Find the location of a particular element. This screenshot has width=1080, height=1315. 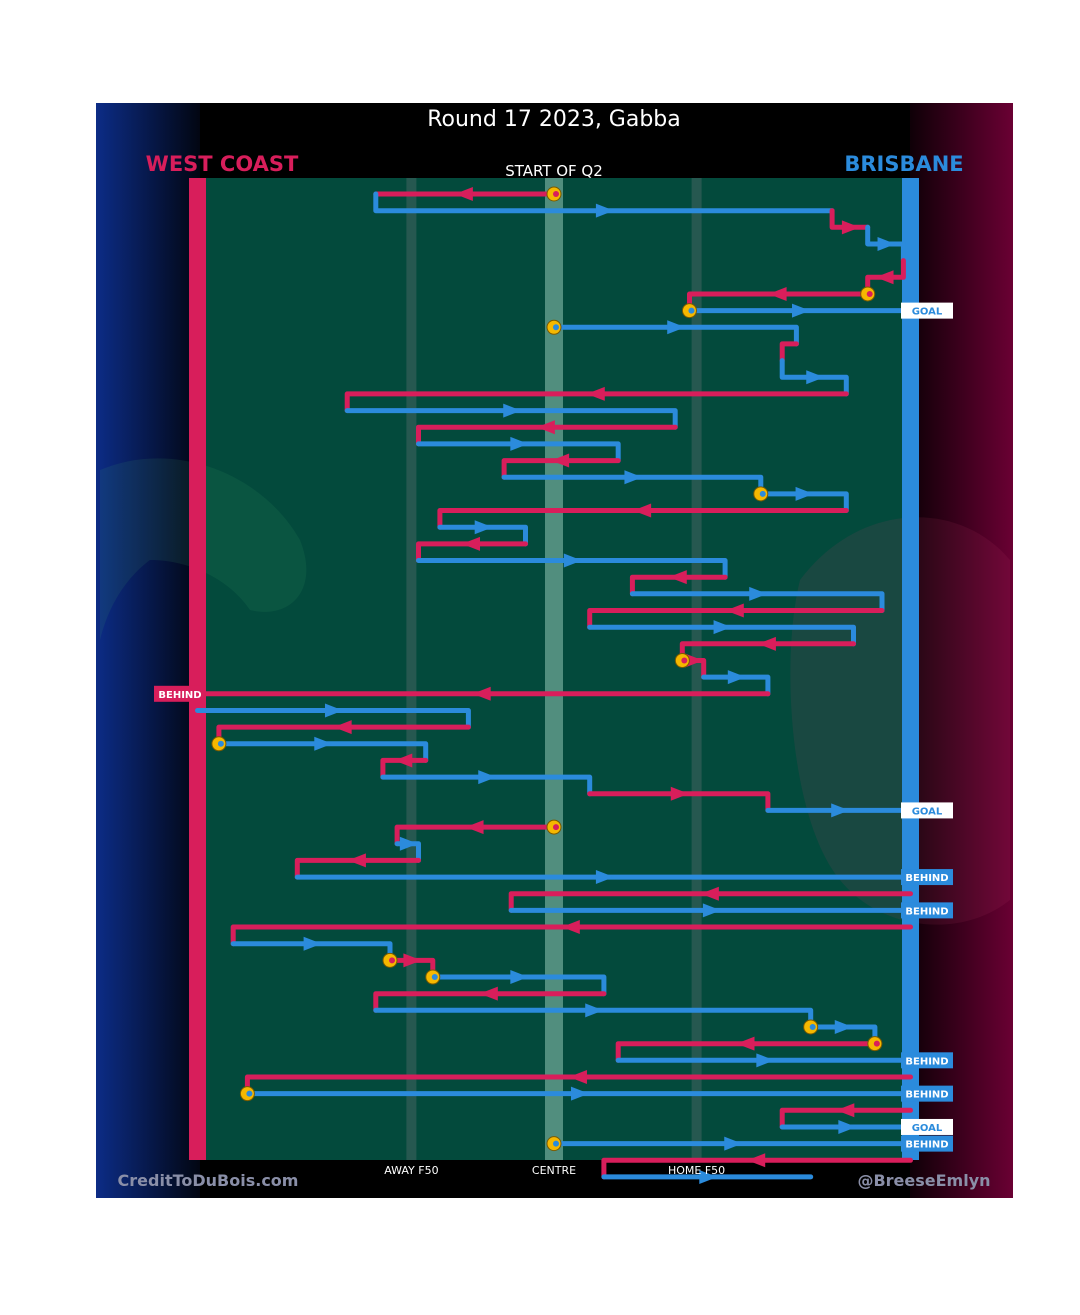

quarter-label: START OF Q2 is located at coordinates (554, 171).